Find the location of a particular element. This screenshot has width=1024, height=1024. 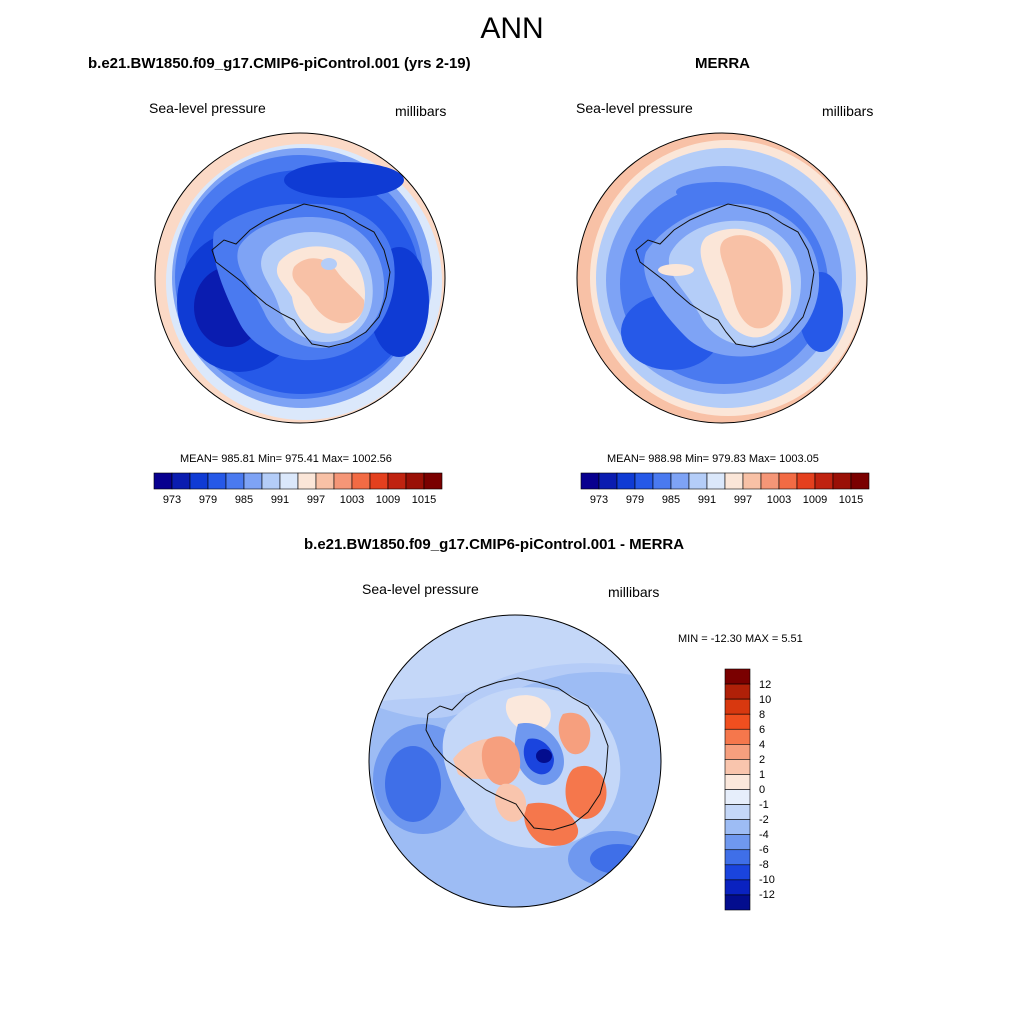

obs-cbar-tick: 979 is located at coordinates (635, 500).